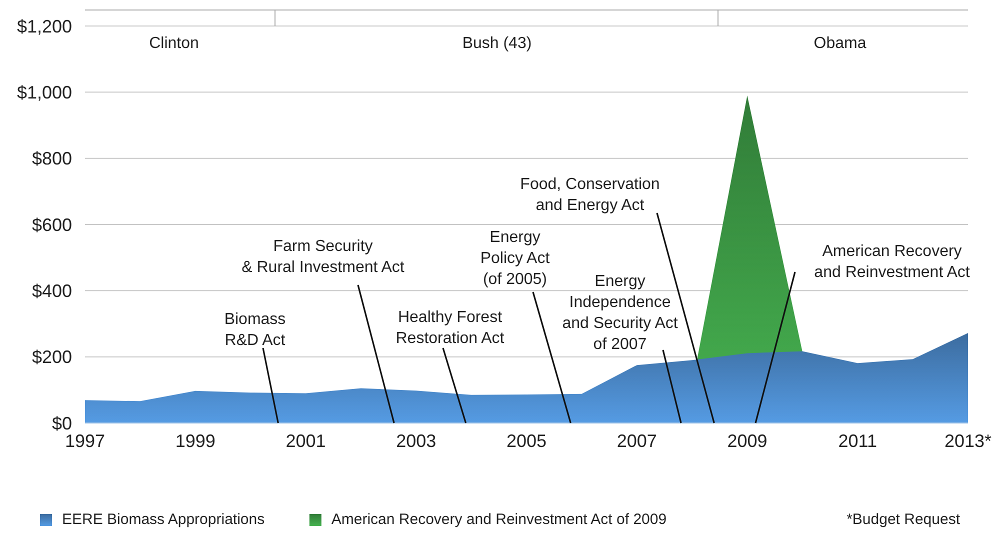 Image resolution: width=992 pixels, height=533 pixels. I want to click on text: *Budget Request, so click(903, 519).